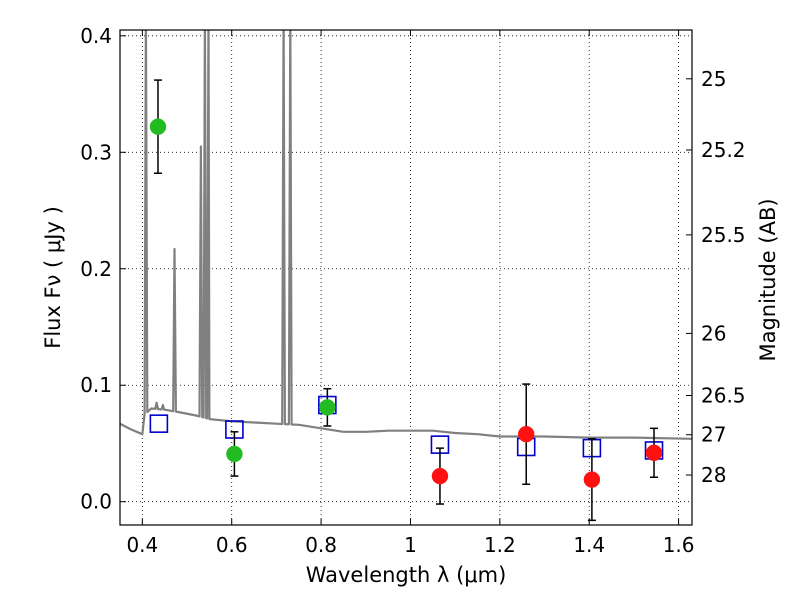 Image resolution: width=800 pixels, height=600 pixels. Describe the element at coordinates (713, 79) in the screenshot. I see `y2-tick-label: 25` at that location.